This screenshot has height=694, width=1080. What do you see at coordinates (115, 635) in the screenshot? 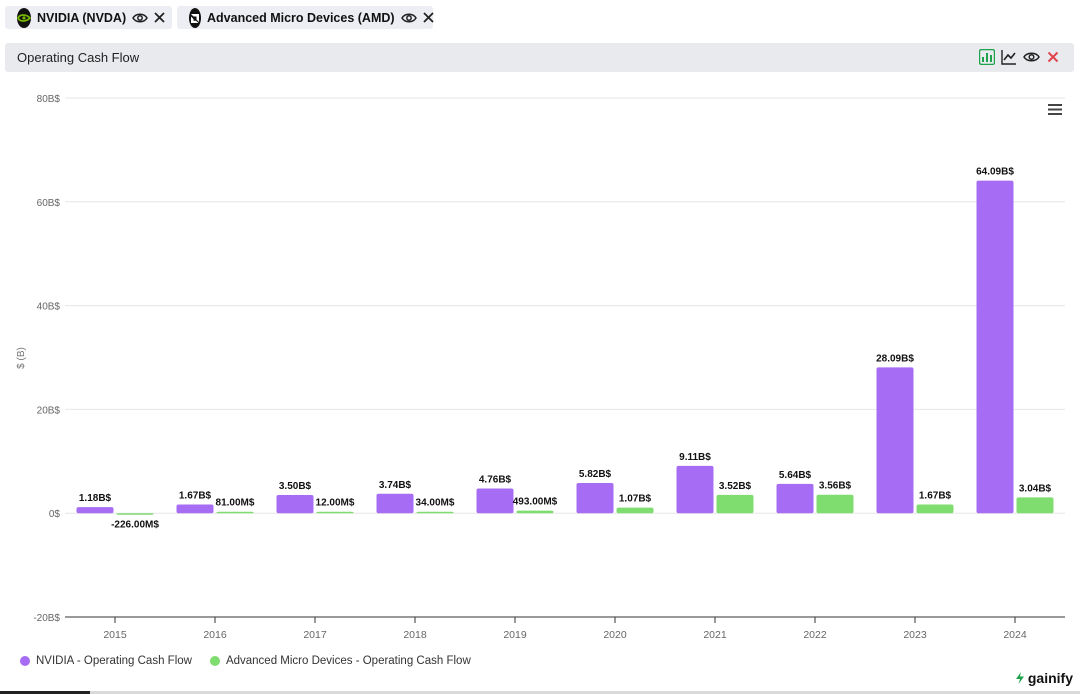
I see `x-tick-label: 2015` at bounding box center [115, 635].